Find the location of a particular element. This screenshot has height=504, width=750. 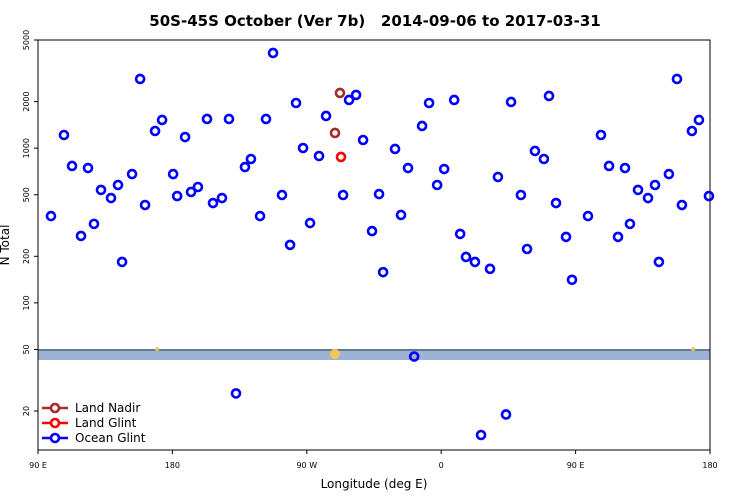

land-band is located at coordinates (374, 354).